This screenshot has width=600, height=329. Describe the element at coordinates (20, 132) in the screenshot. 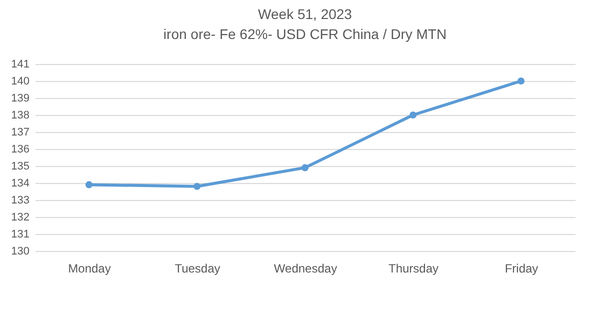

I see `y-tick-label: 137` at that location.